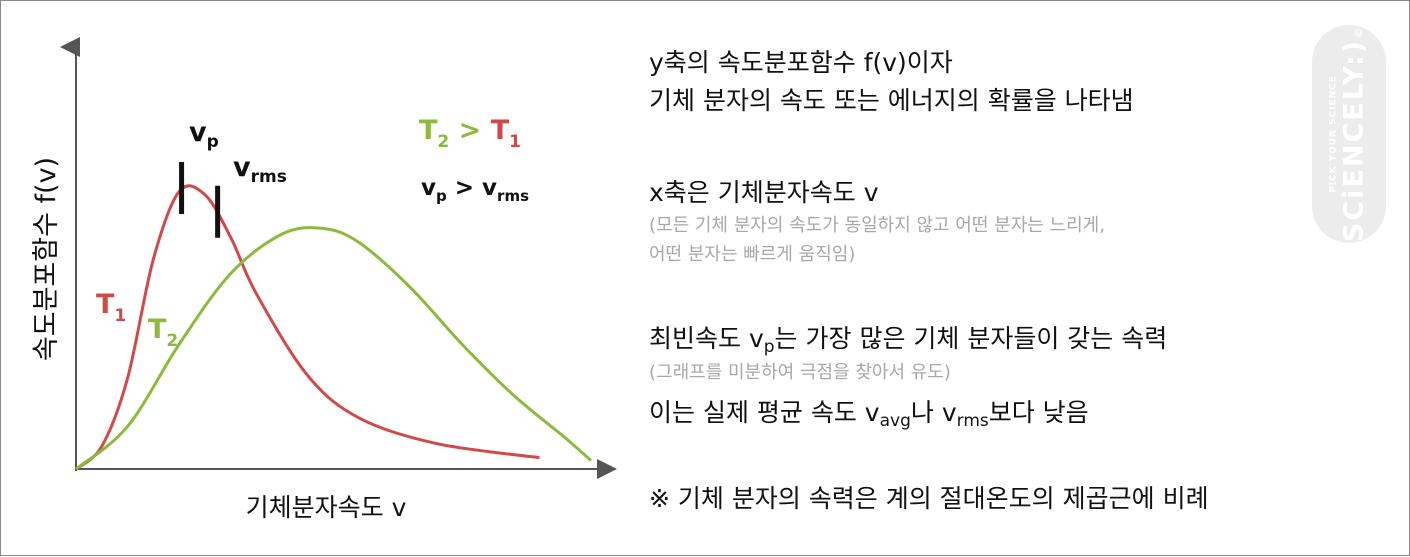 The height and width of the screenshot is (557, 1410). I want to click on badge-tagline: PICK YOUR SCIENCE, so click(1333, 134).